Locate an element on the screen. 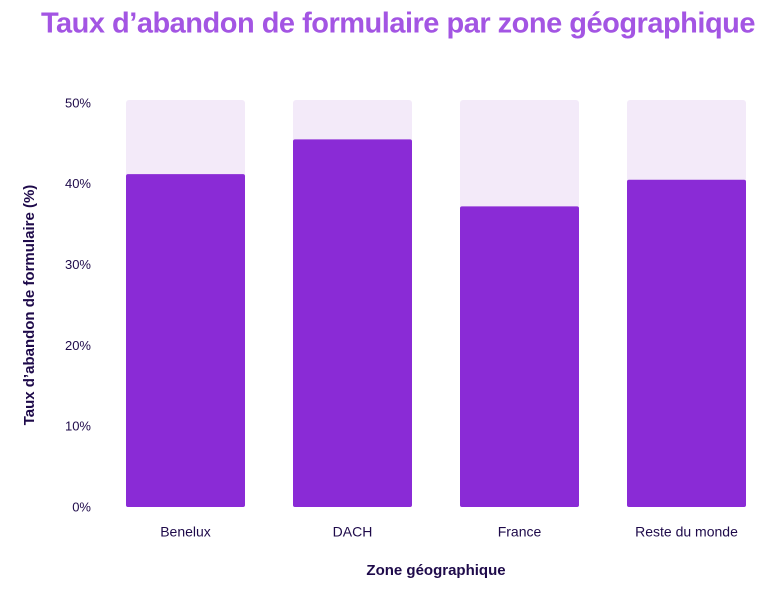 The width and height of the screenshot is (768, 598). y-tick-label: 30% is located at coordinates (78, 264).